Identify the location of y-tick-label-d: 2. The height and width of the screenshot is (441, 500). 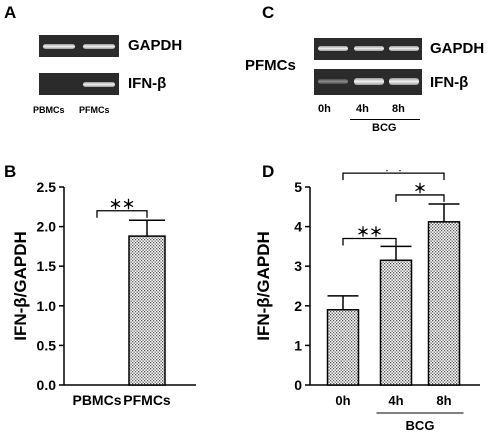
(298, 306).